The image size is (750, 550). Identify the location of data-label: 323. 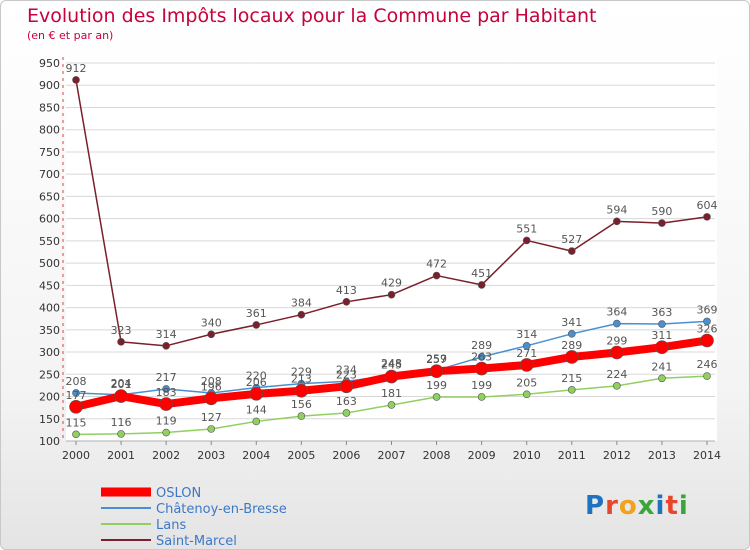
(121, 330).